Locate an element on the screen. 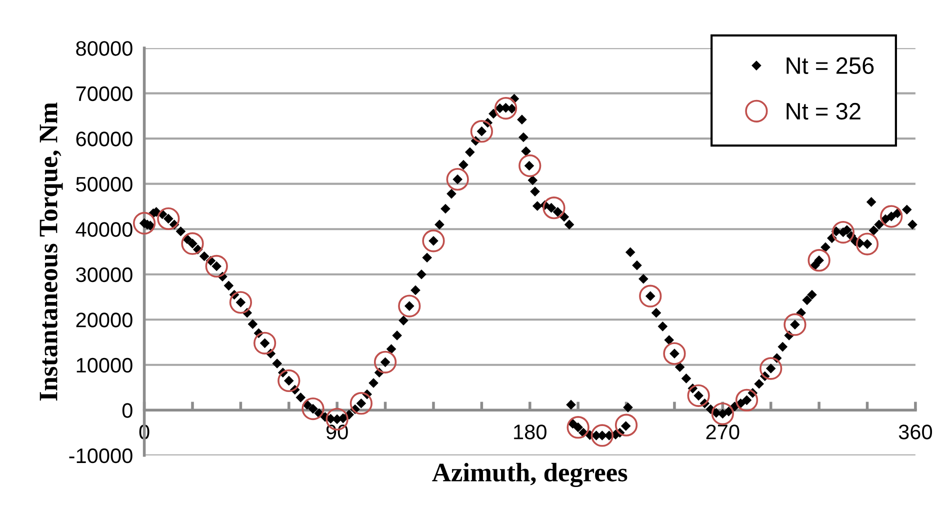 This screenshot has width=937, height=506. y-tick-label: -10000 is located at coordinates (100, 456).